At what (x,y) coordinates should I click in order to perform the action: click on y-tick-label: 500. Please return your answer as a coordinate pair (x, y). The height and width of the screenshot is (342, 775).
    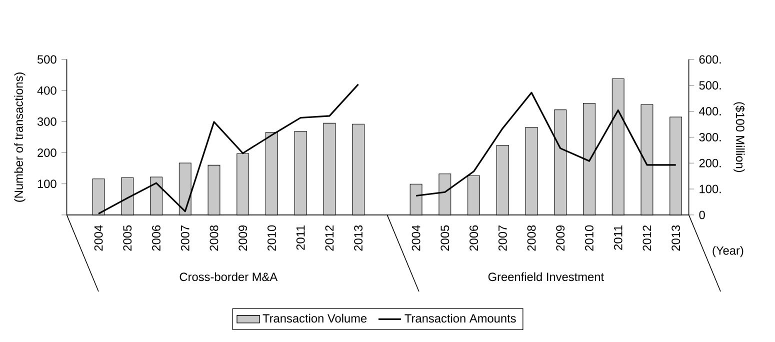
    Looking at the image, I should click on (46, 59).